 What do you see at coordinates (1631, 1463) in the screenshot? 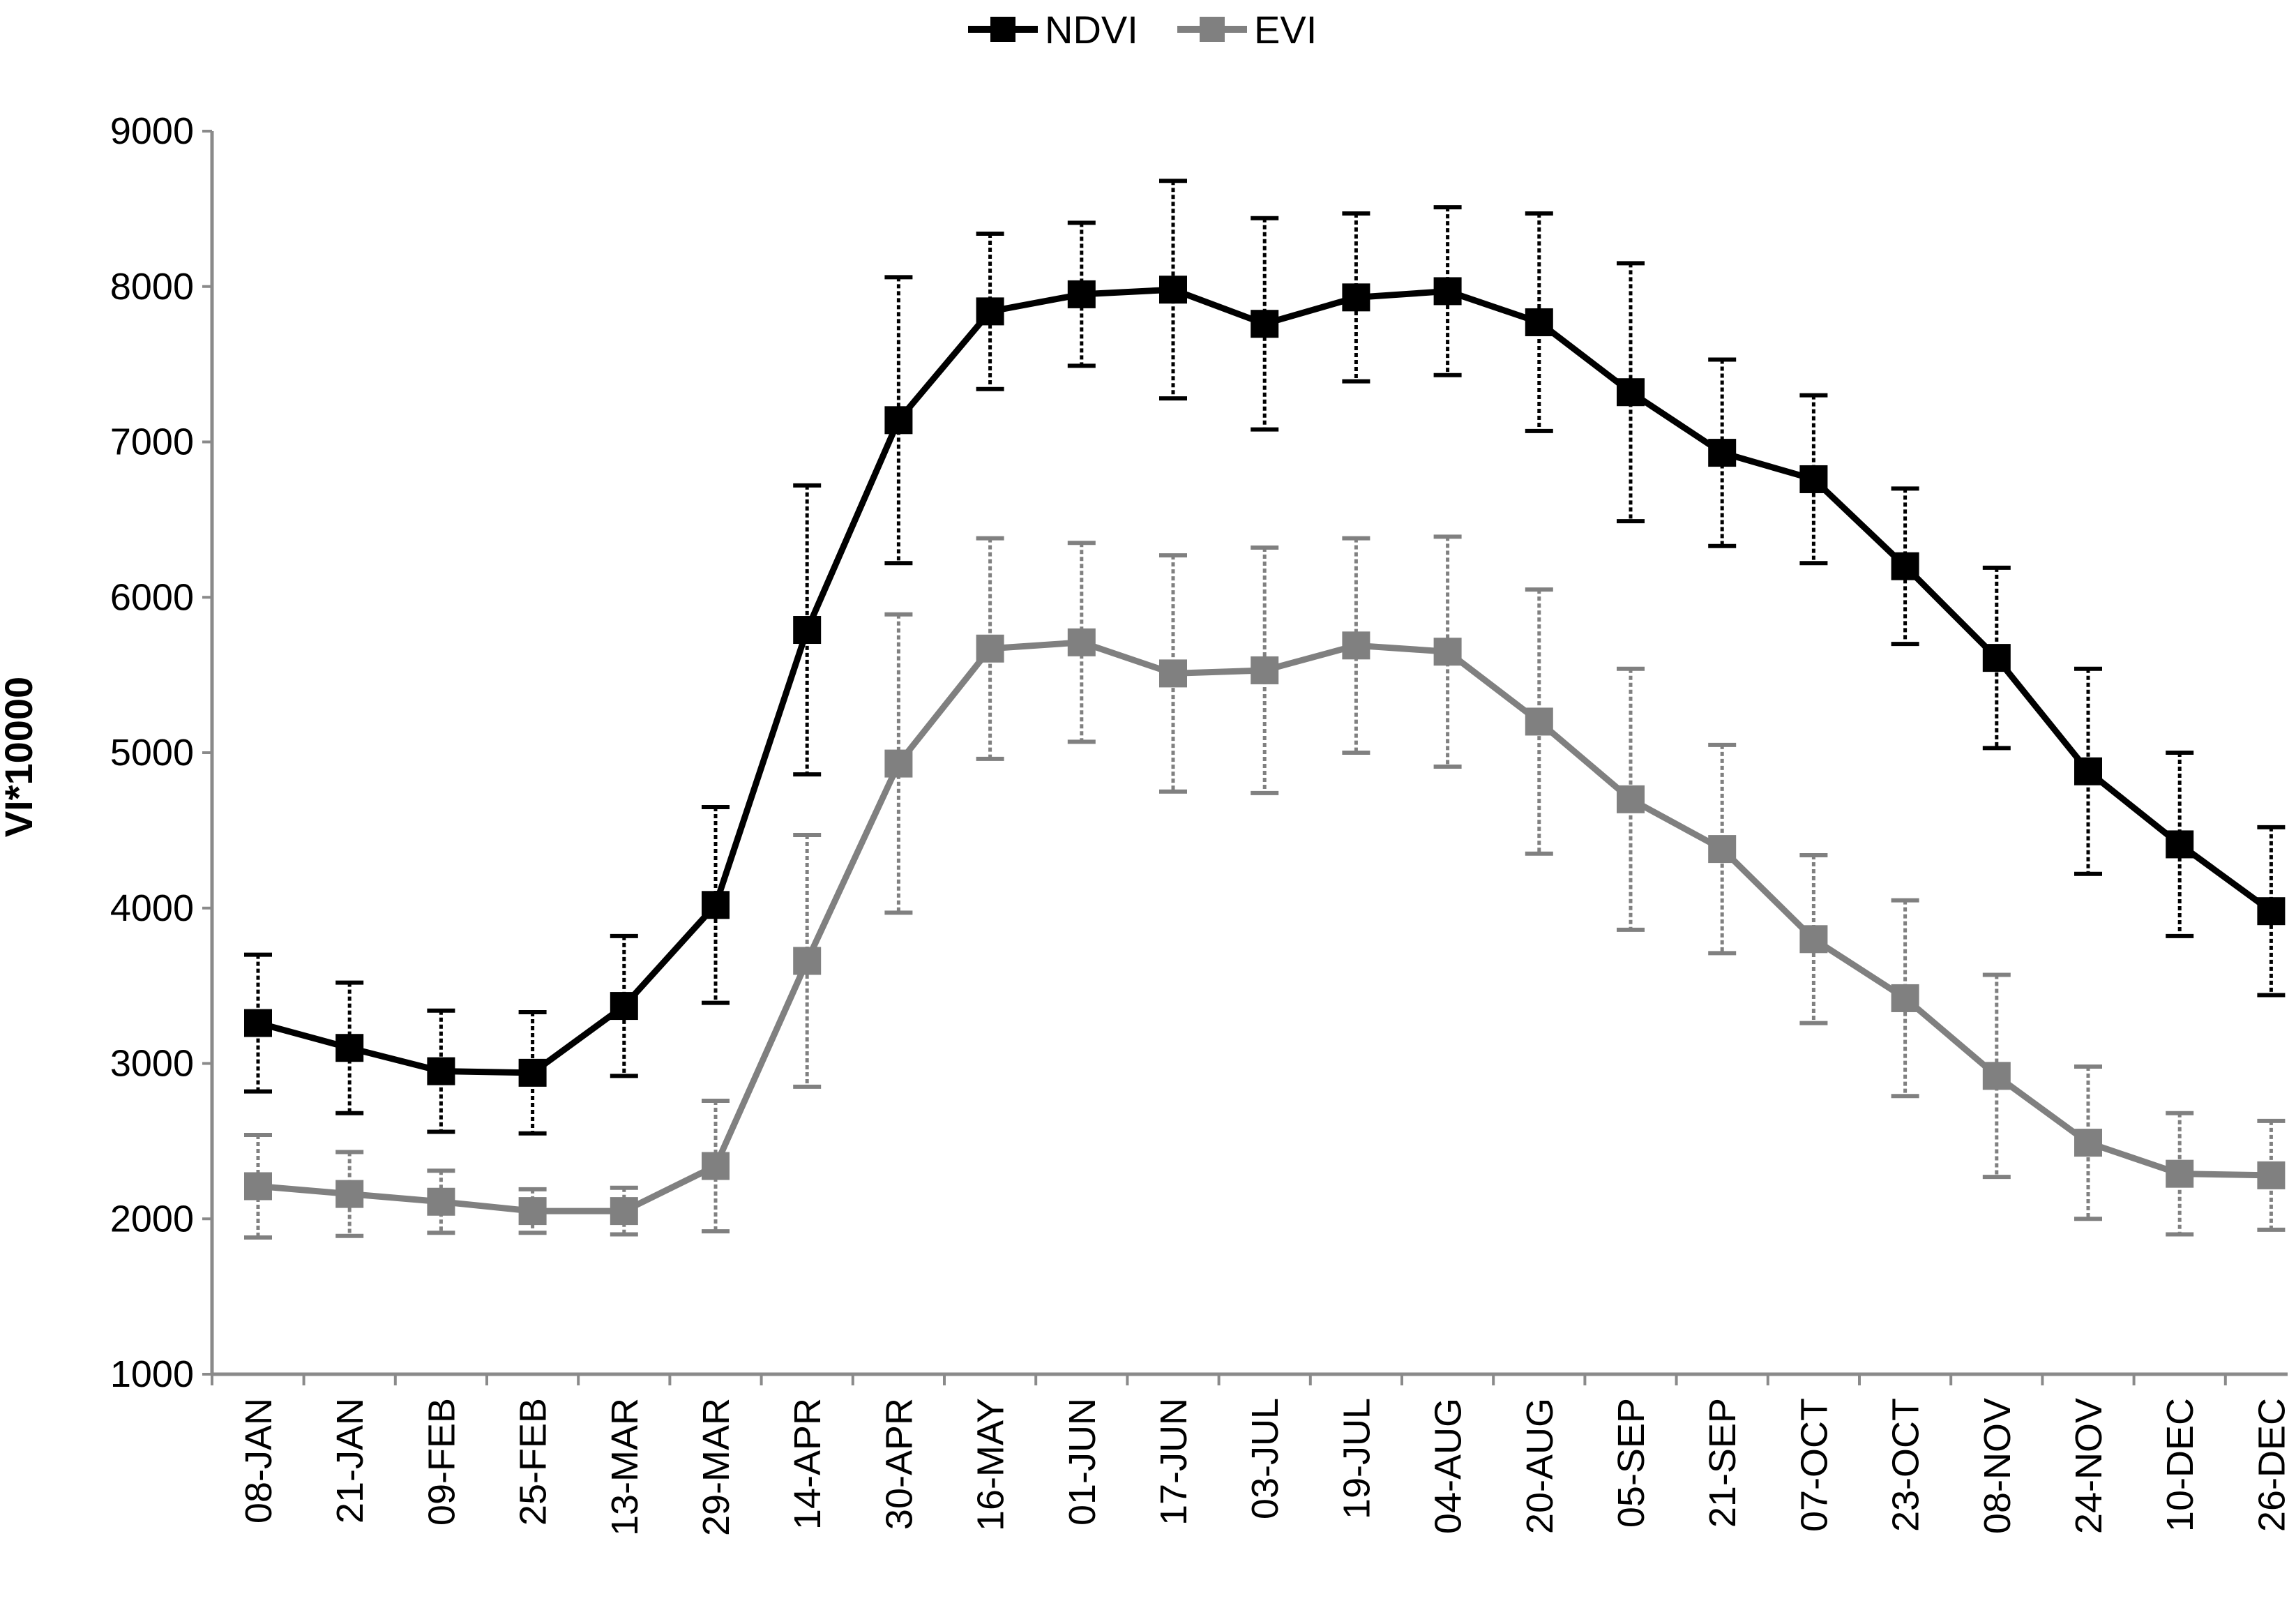
I see `x-tick-label: 05-SEP` at bounding box center [1631, 1463].